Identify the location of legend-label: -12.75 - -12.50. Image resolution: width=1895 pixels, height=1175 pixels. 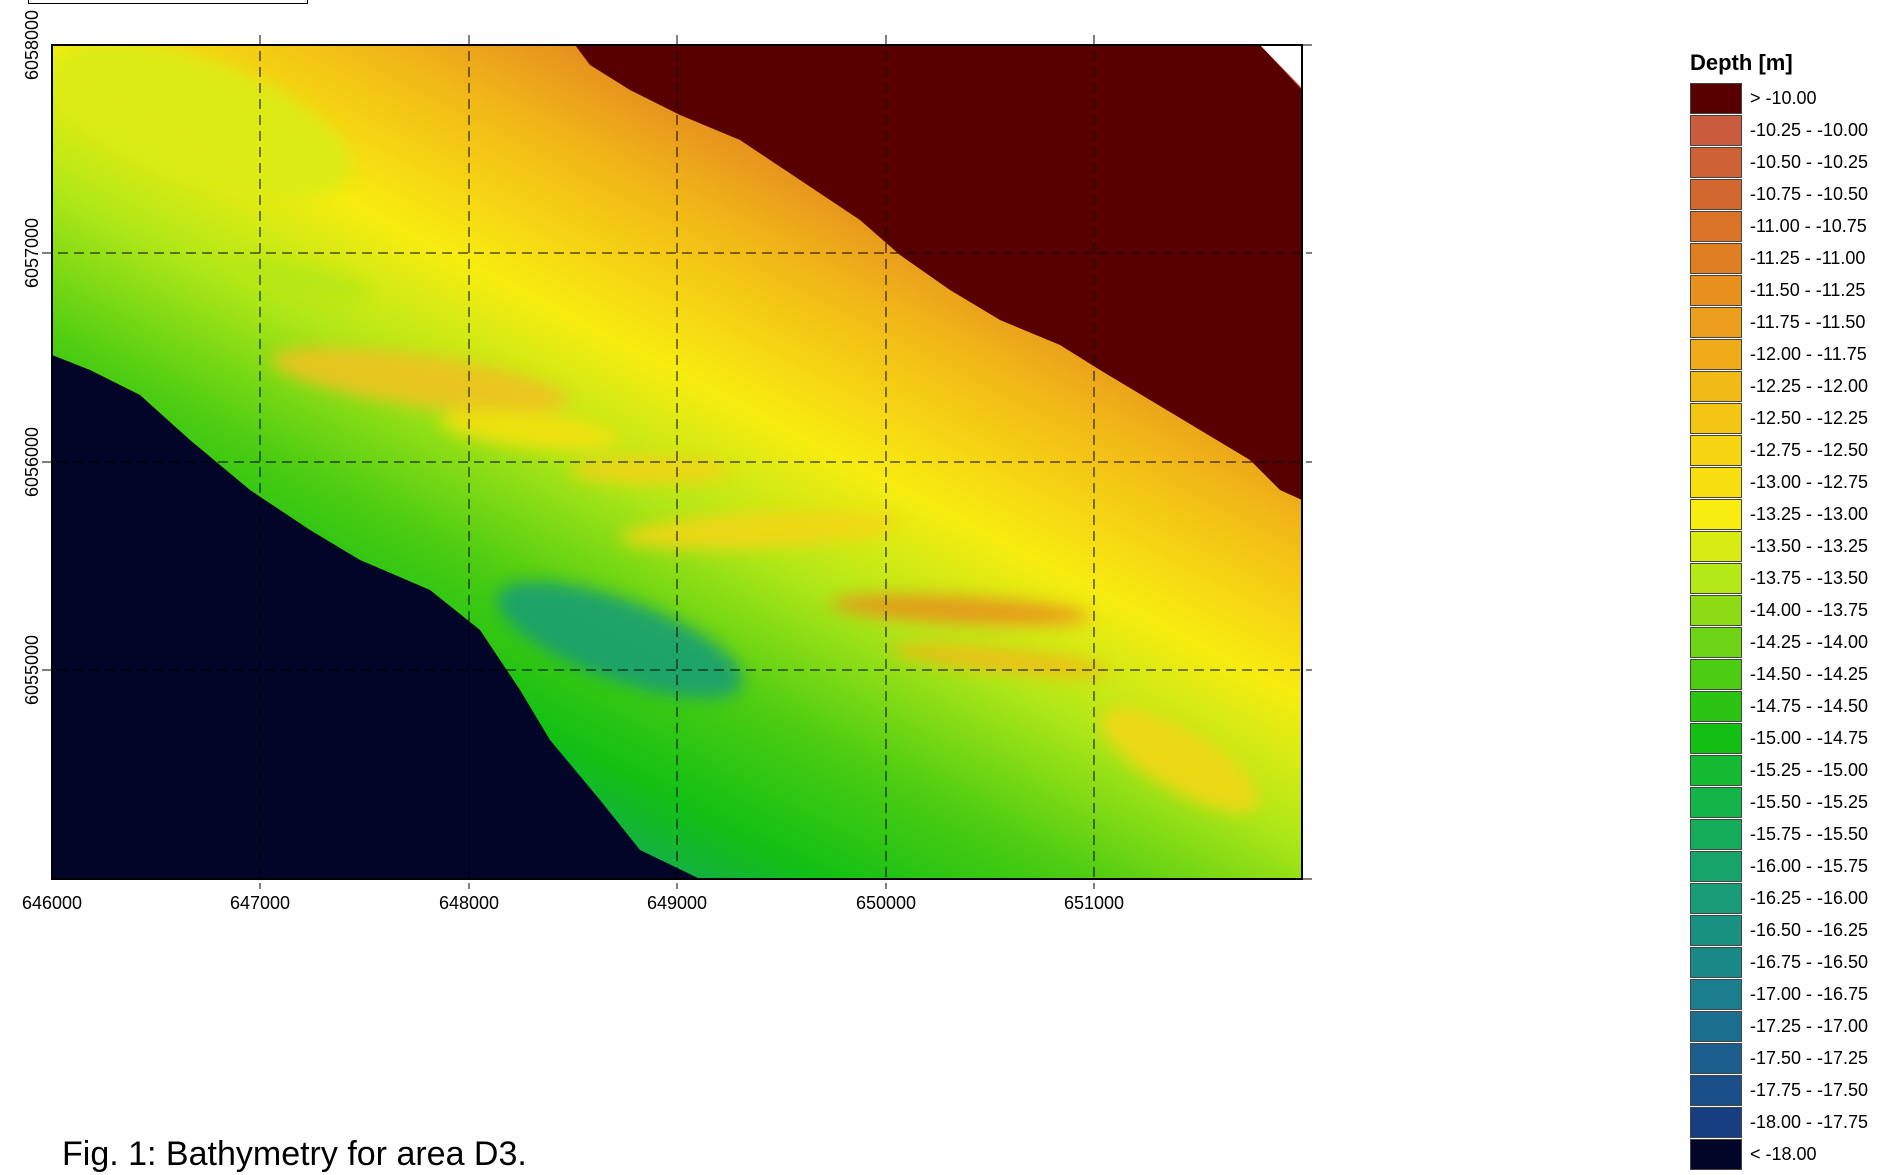
(1809, 449).